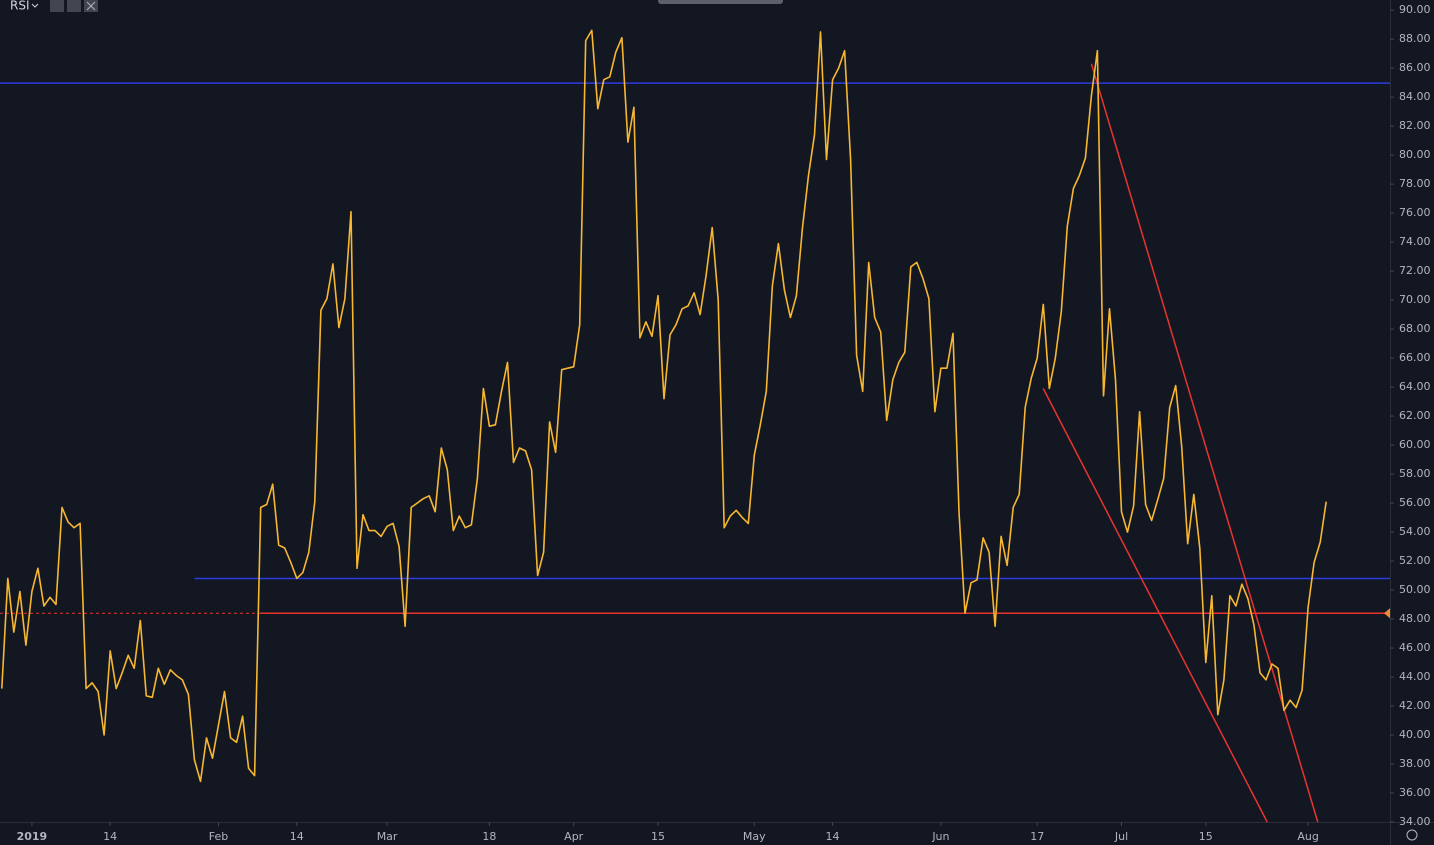 The image size is (1434, 845). I want to click on y-tick-label: 54.00, so click(1415, 531).